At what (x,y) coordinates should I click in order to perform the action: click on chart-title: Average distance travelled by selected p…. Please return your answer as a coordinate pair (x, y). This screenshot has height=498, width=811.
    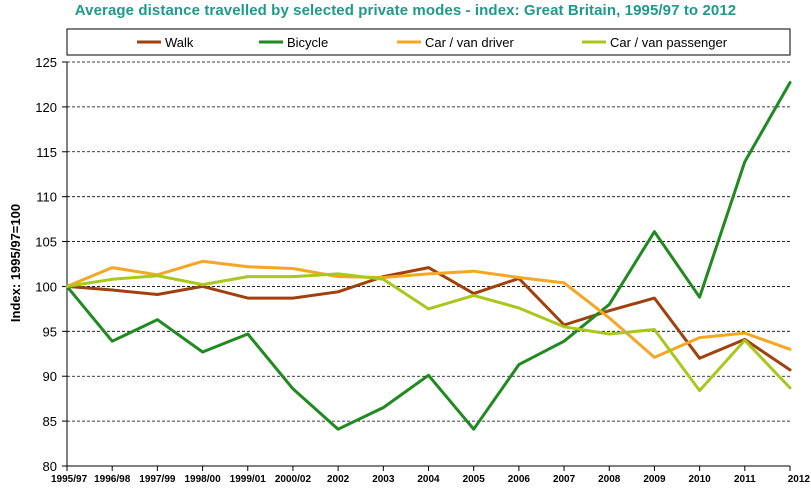
    Looking at the image, I should click on (405, 10).